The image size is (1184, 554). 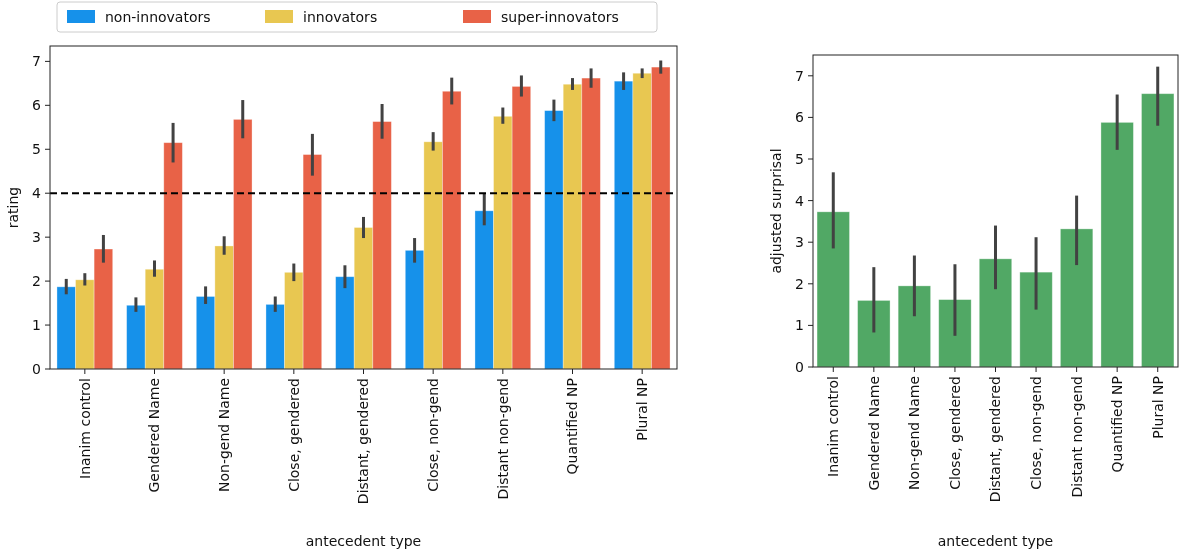 What do you see at coordinates (560, 16) in the screenshot?
I see `legend-label: super-innovators` at bounding box center [560, 16].